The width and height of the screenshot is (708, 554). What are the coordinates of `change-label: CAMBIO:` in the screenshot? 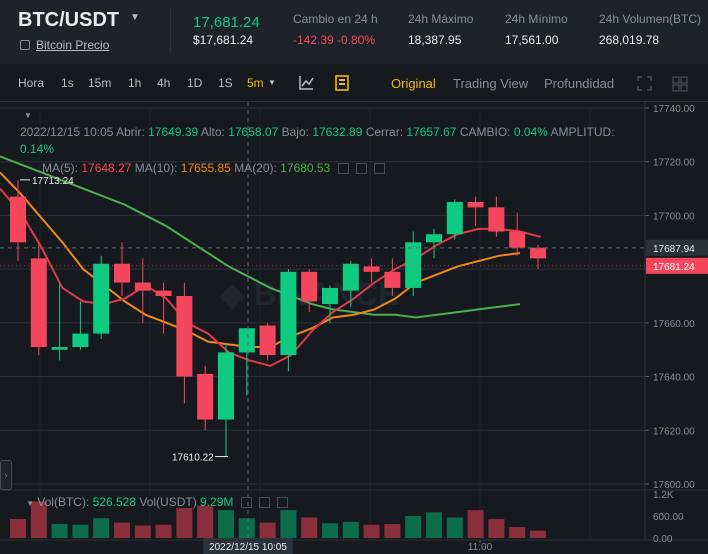 It's located at (485, 132).